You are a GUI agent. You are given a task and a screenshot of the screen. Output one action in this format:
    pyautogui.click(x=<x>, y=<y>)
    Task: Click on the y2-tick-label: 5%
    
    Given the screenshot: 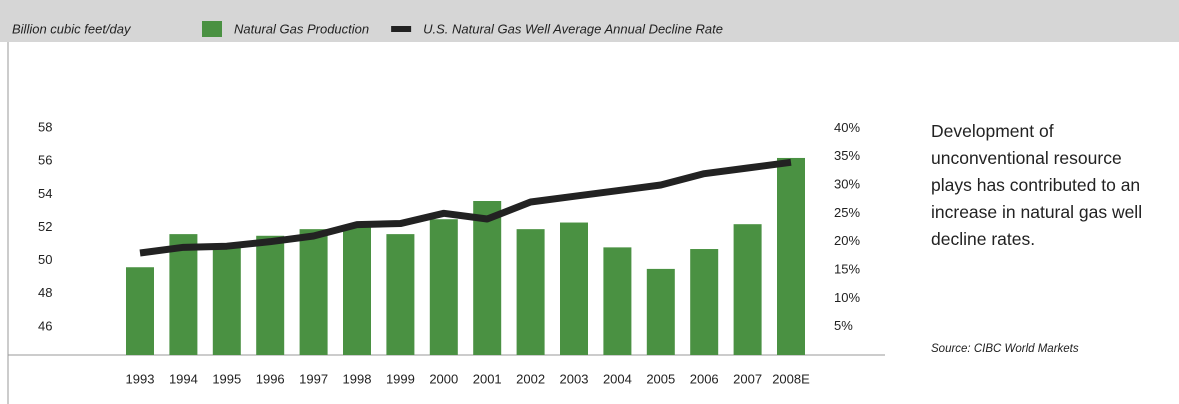 What is the action you would take?
    pyautogui.click(x=843, y=325)
    